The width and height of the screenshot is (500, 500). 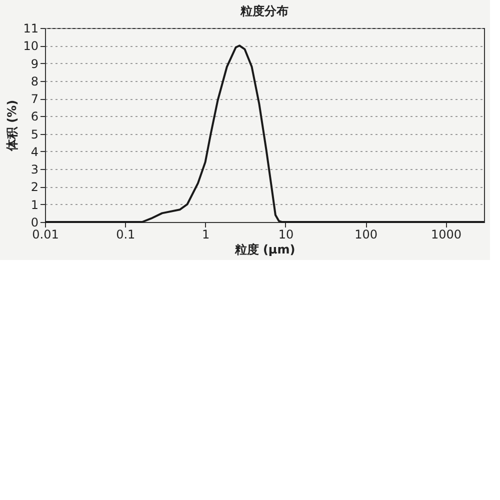 I want to click on x-tick-label: 0.1, so click(x=126, y=235).